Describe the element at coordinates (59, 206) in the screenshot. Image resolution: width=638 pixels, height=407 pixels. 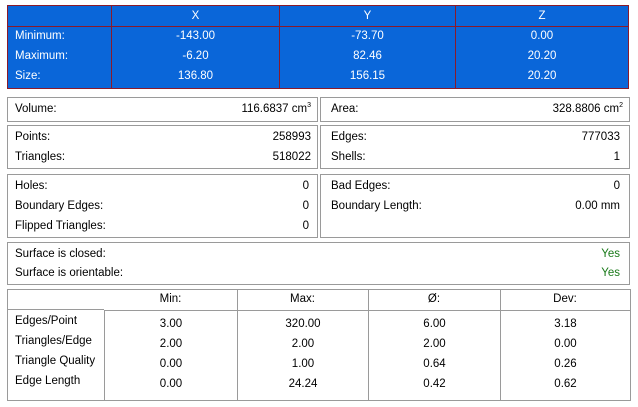
I see `boundary-edges-label: Boundary Edges:` at that location.